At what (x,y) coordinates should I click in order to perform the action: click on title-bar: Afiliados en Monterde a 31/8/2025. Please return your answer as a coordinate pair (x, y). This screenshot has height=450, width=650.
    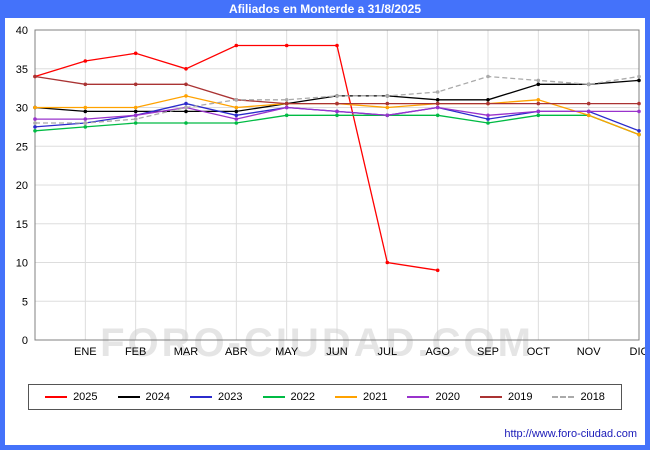
    Looking at the image, I should click on (325, 9).